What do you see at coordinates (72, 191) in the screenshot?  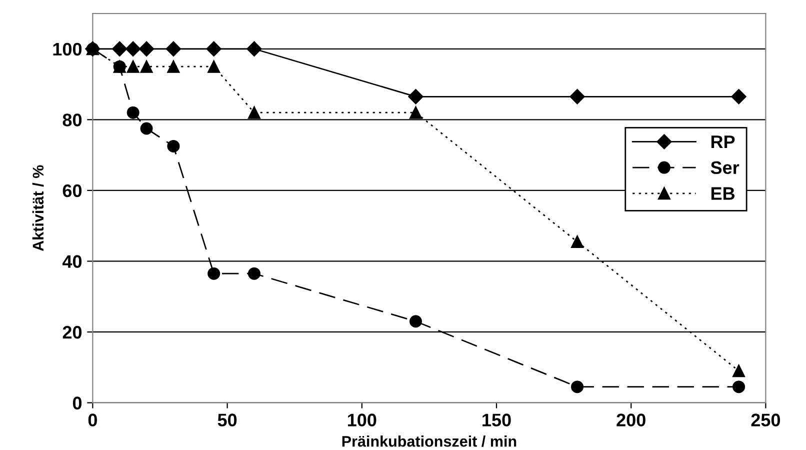 I see `y-tick-label: 60` at bounding box center [72, 191].